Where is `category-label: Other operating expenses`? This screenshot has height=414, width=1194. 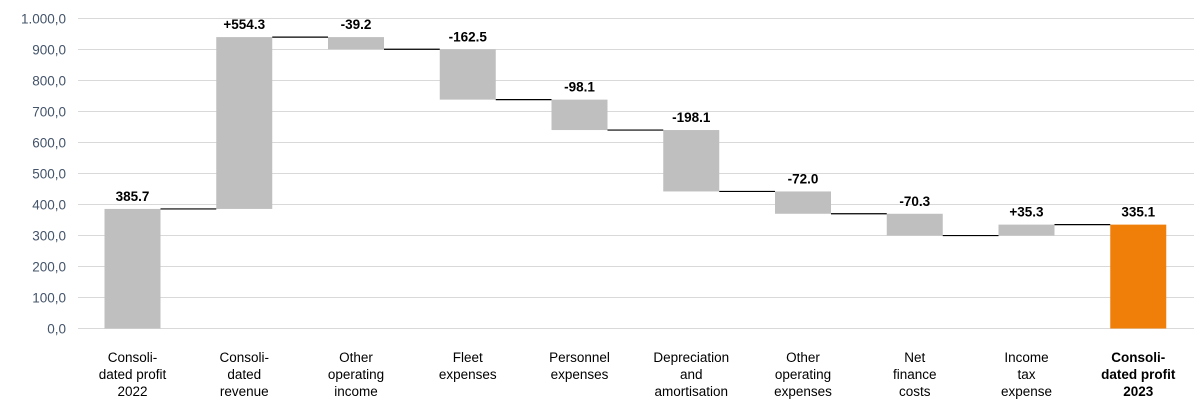
category-label: Other operating expenses is located at coordinates (803, 374).